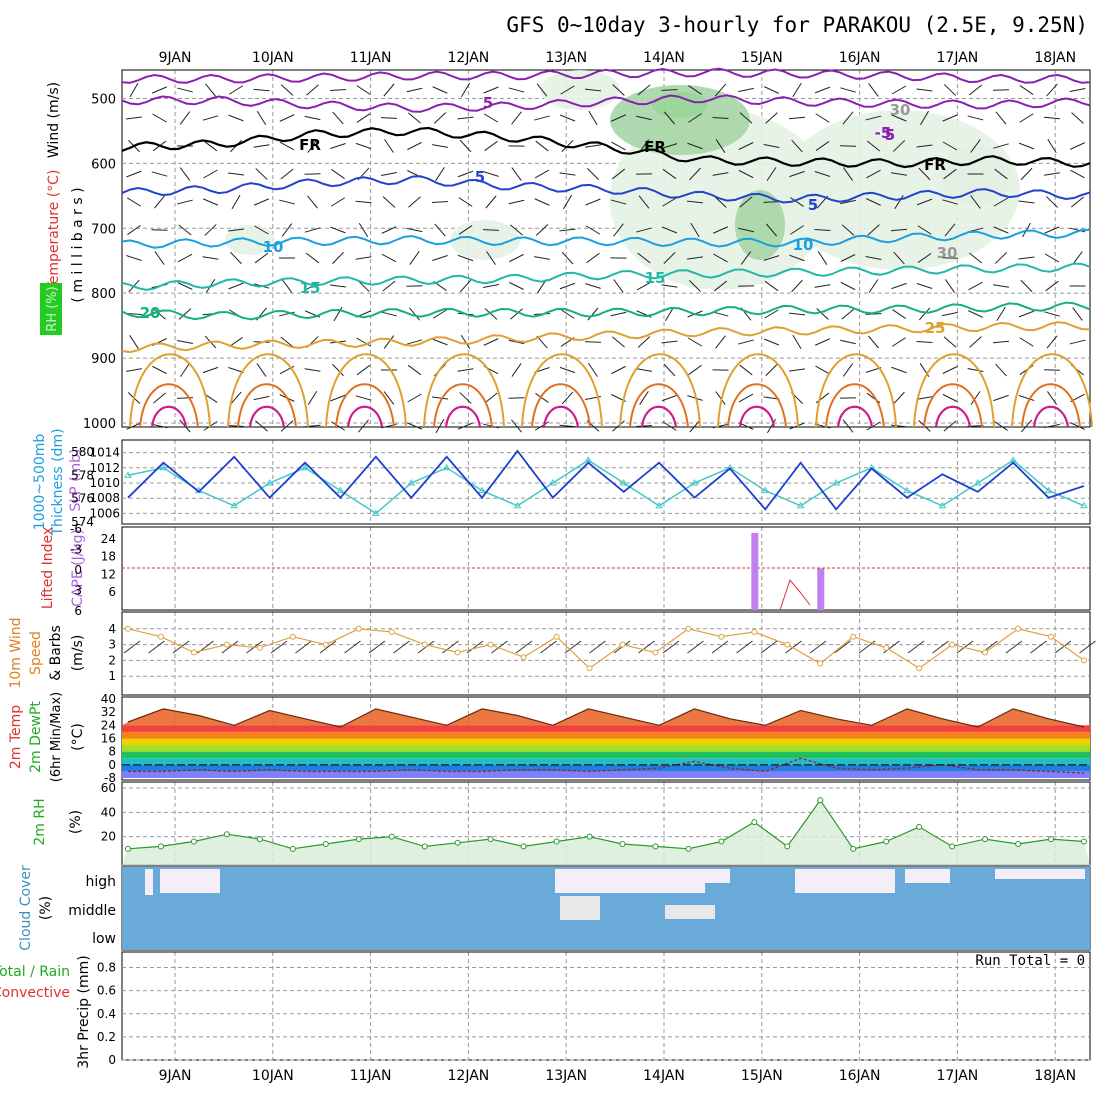 This screenshot has width=1100, height=1104. What do you see at coordinates (16, 737) in the screenshot?
I see `temp2m-label-1: 2m Temp` at bounding box center [16, 737].